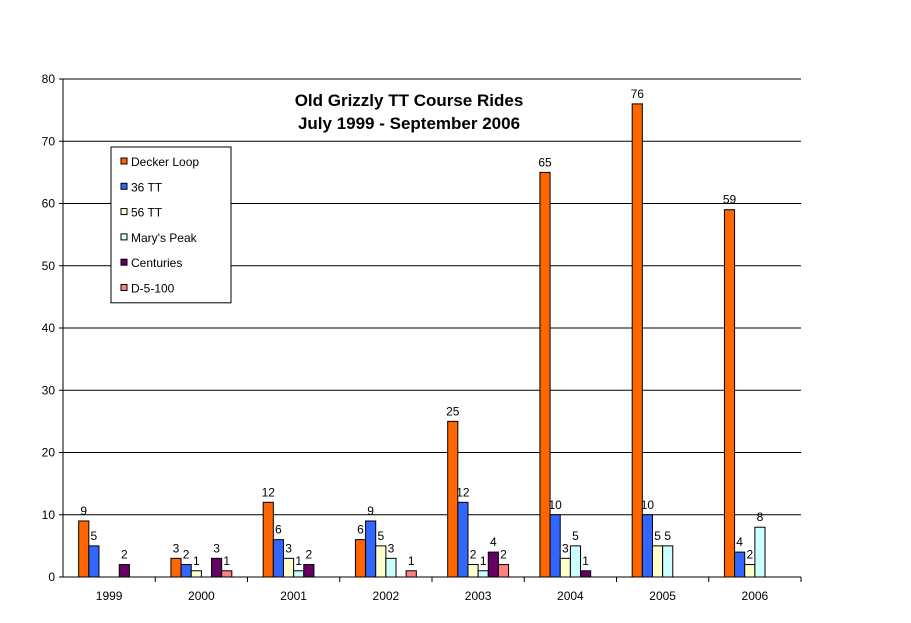 Image resolution: width=911 pixels, height=623 pixels. Describe the element at coordinates (662, 596) in the screenshot. I see `x-tick-label: 2005` at that location.